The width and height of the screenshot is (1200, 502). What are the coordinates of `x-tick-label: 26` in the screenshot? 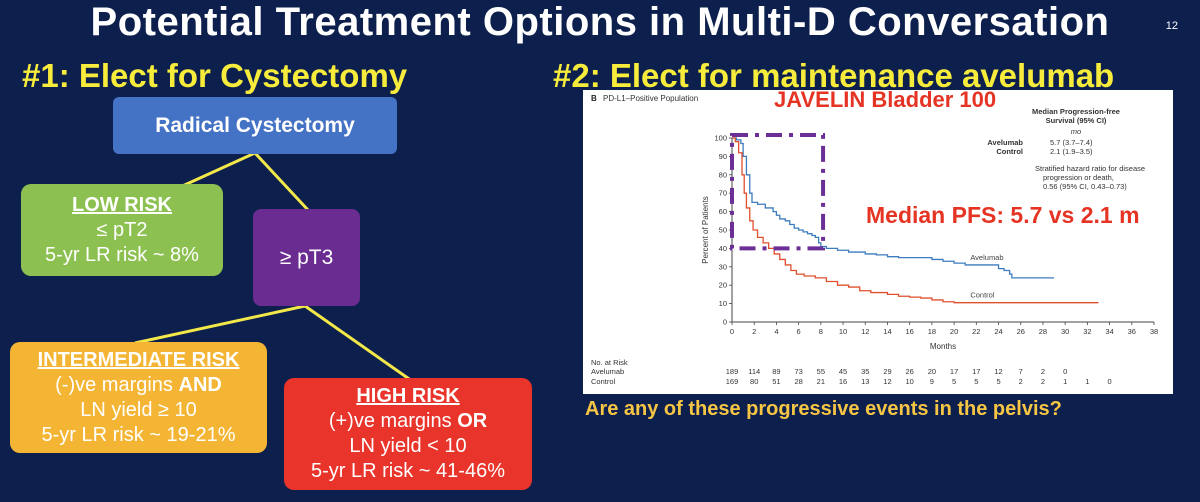 It's located at (1021, 331).